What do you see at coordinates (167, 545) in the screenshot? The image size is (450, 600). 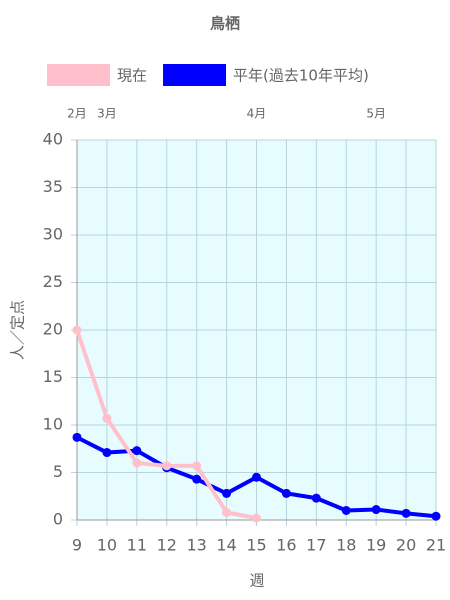 I see `x-tick-label: 12` at bounding box center [167, 545].